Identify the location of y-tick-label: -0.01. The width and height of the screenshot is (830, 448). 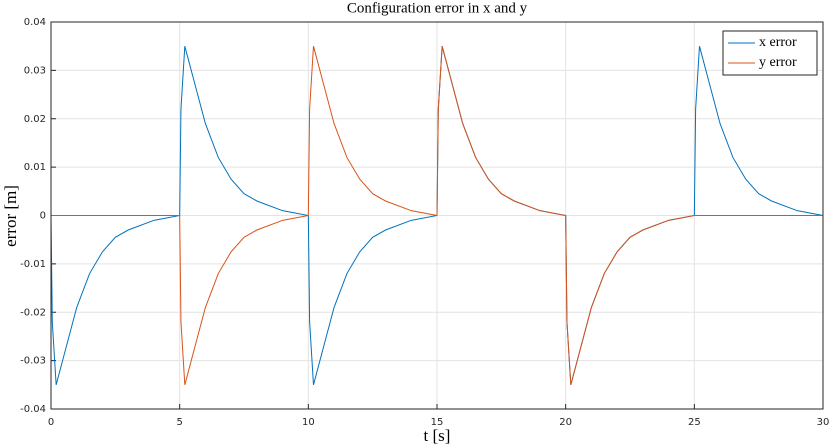
(33, 264).